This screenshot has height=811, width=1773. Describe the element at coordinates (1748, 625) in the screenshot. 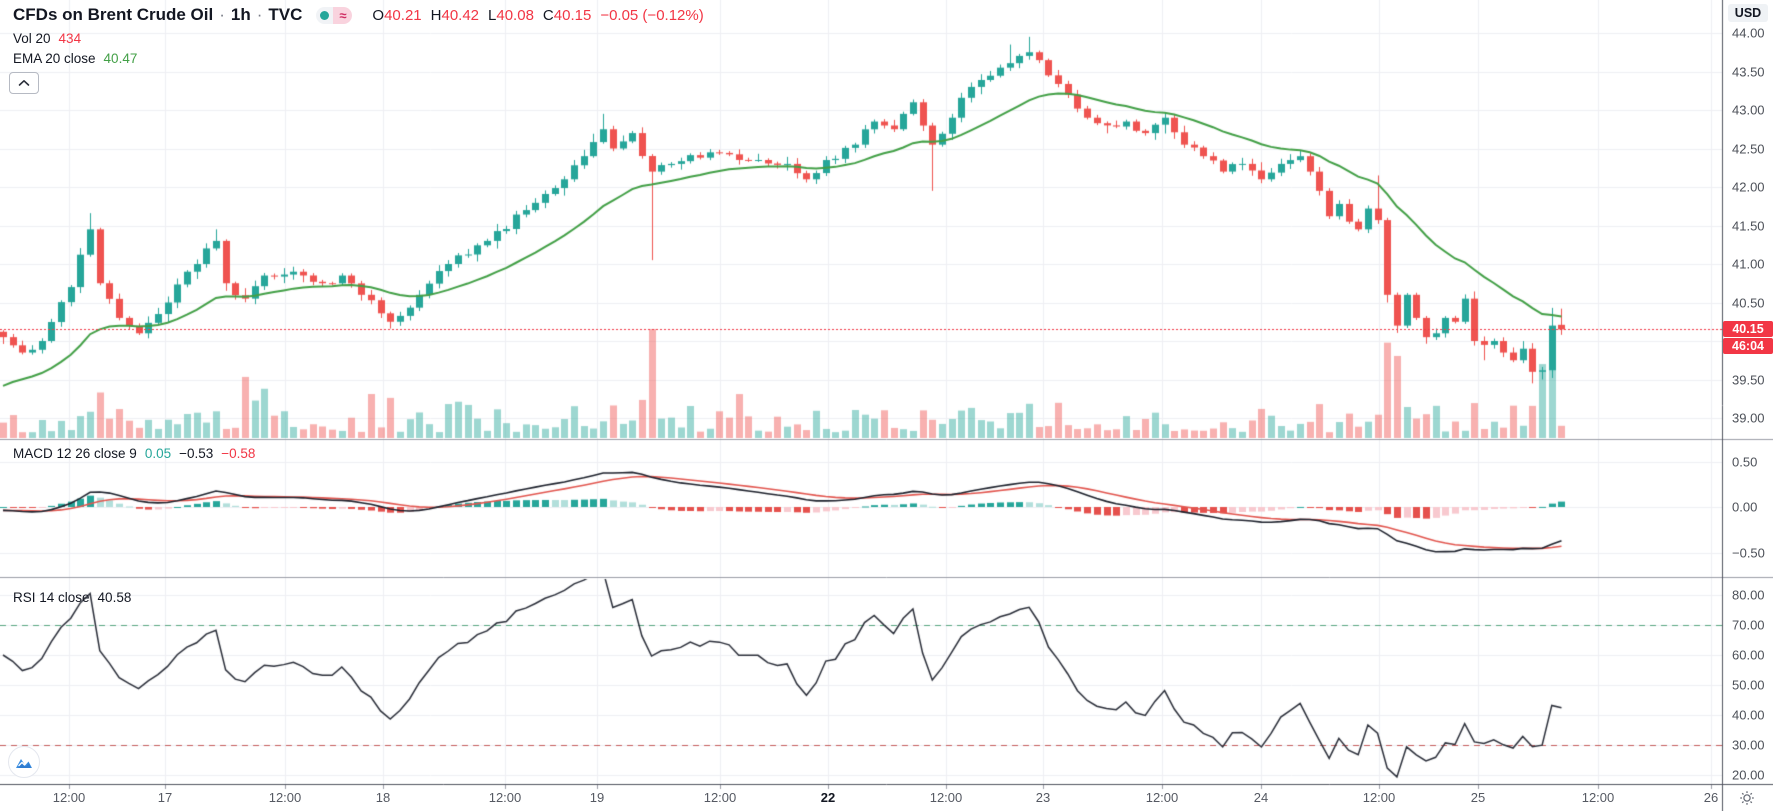

I see `rsi-tick-label: 70.00` at that location.